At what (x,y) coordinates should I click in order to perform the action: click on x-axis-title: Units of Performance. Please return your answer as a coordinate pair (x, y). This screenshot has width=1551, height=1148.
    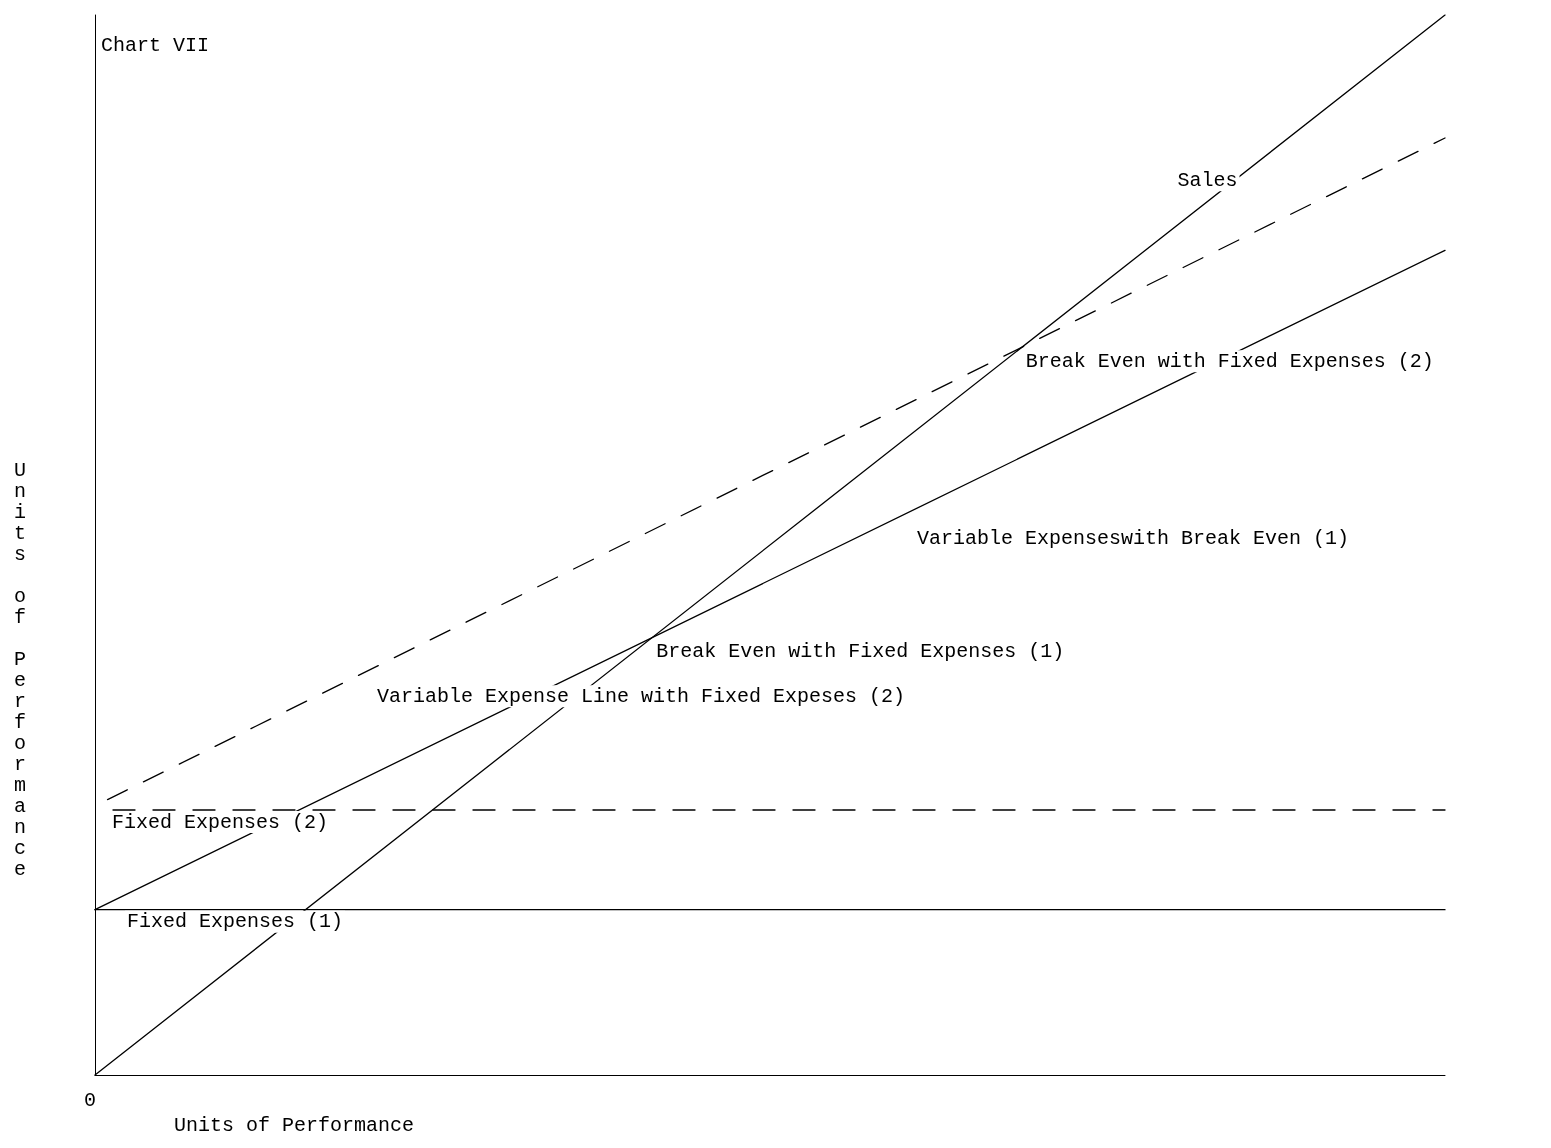
    Looking at the image, I should click on (294, 1125).